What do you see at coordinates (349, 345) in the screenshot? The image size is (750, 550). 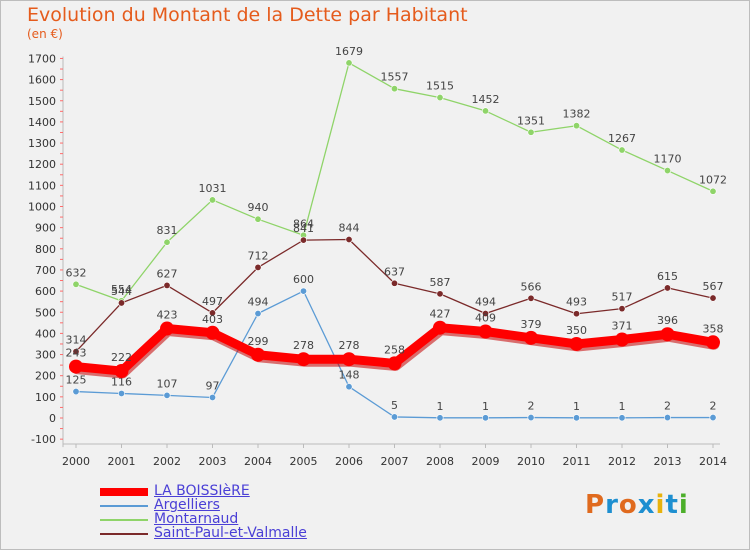 I see `data-label: 278` at bounding box center [349, 345].